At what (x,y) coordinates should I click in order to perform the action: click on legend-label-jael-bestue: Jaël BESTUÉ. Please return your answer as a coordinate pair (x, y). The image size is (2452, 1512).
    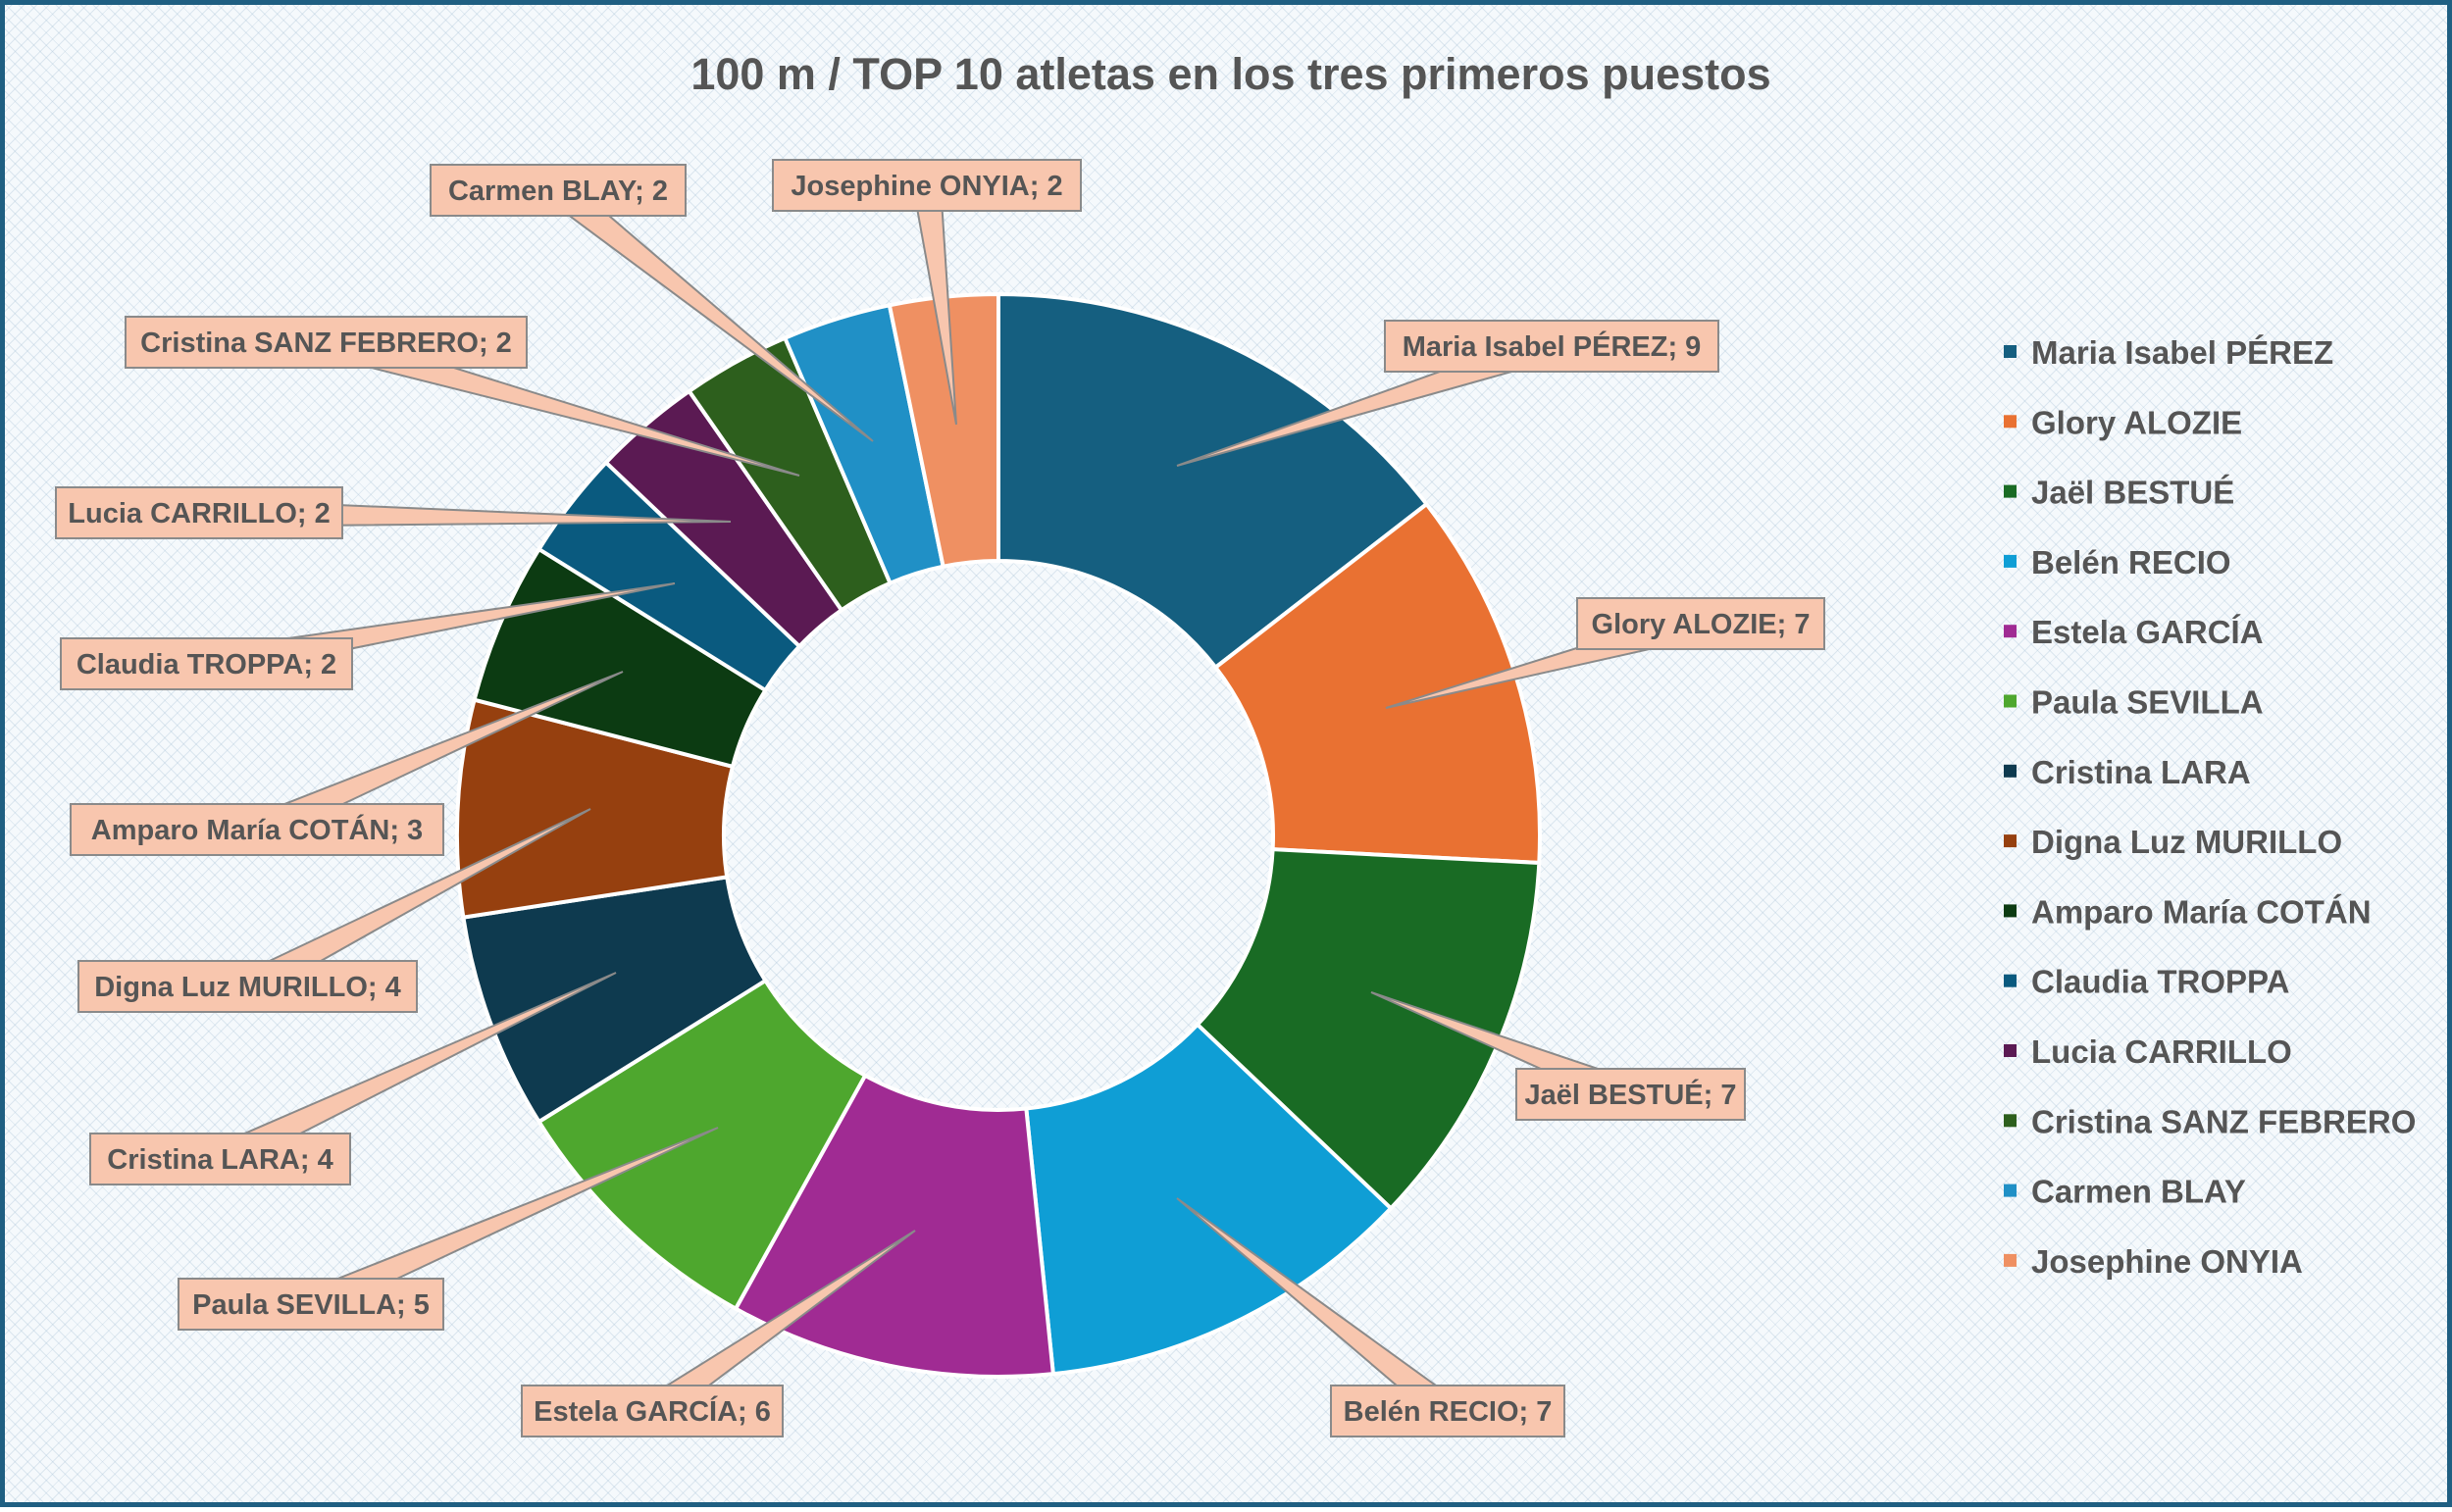
    Looking at the image, I should click on (2132, 493).